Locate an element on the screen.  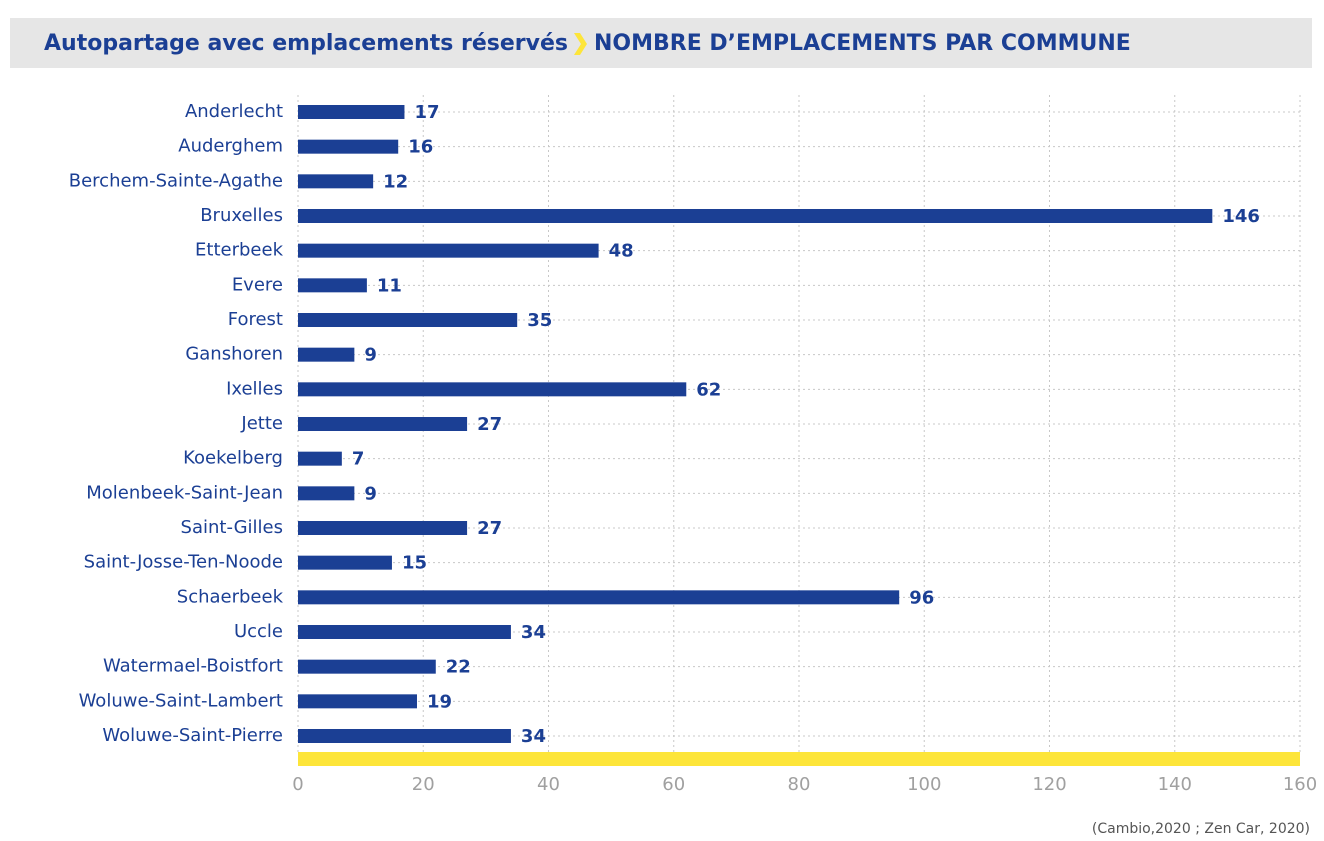
value-label: 12 is located at coordinates (395, 181).